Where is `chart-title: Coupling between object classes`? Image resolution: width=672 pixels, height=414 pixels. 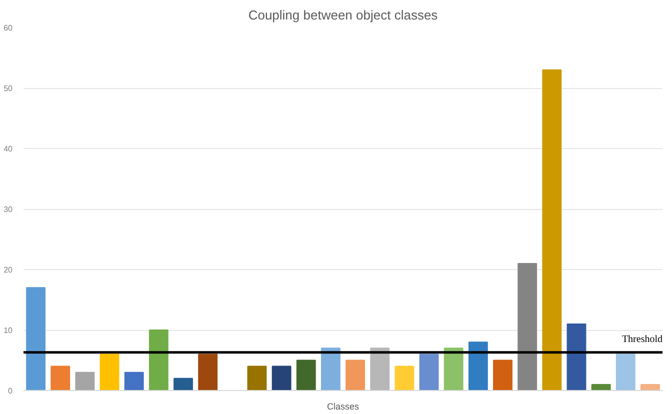
chart-title: Coupling between object classes is located at coordinates (343, 15).